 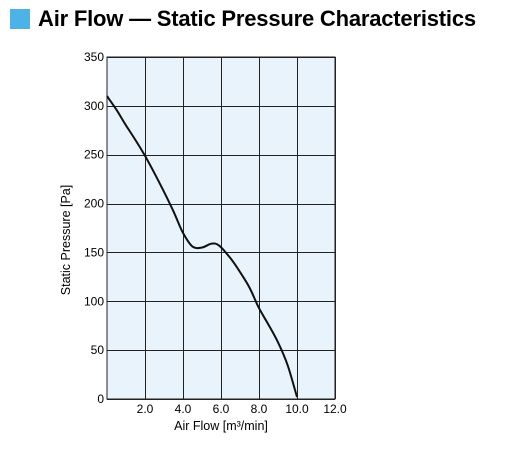 I want to click on x-axis-label: Air Flow [m³/min], so click(x=221, y=426).